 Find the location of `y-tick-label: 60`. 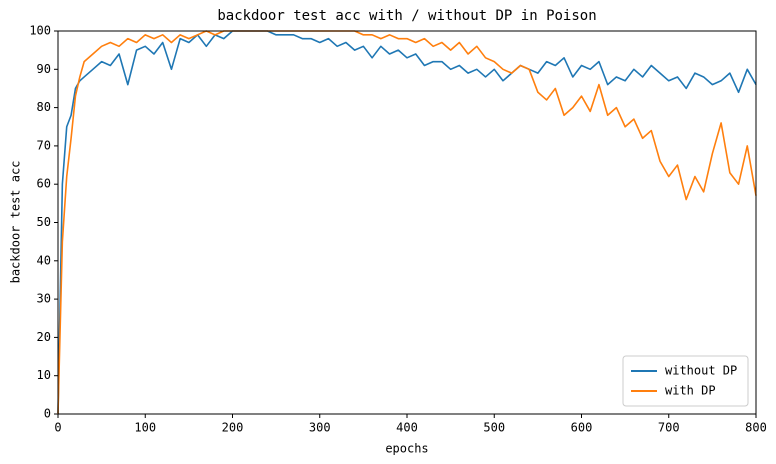

y-tick-label: 60 is located at coordinates (44, 184).